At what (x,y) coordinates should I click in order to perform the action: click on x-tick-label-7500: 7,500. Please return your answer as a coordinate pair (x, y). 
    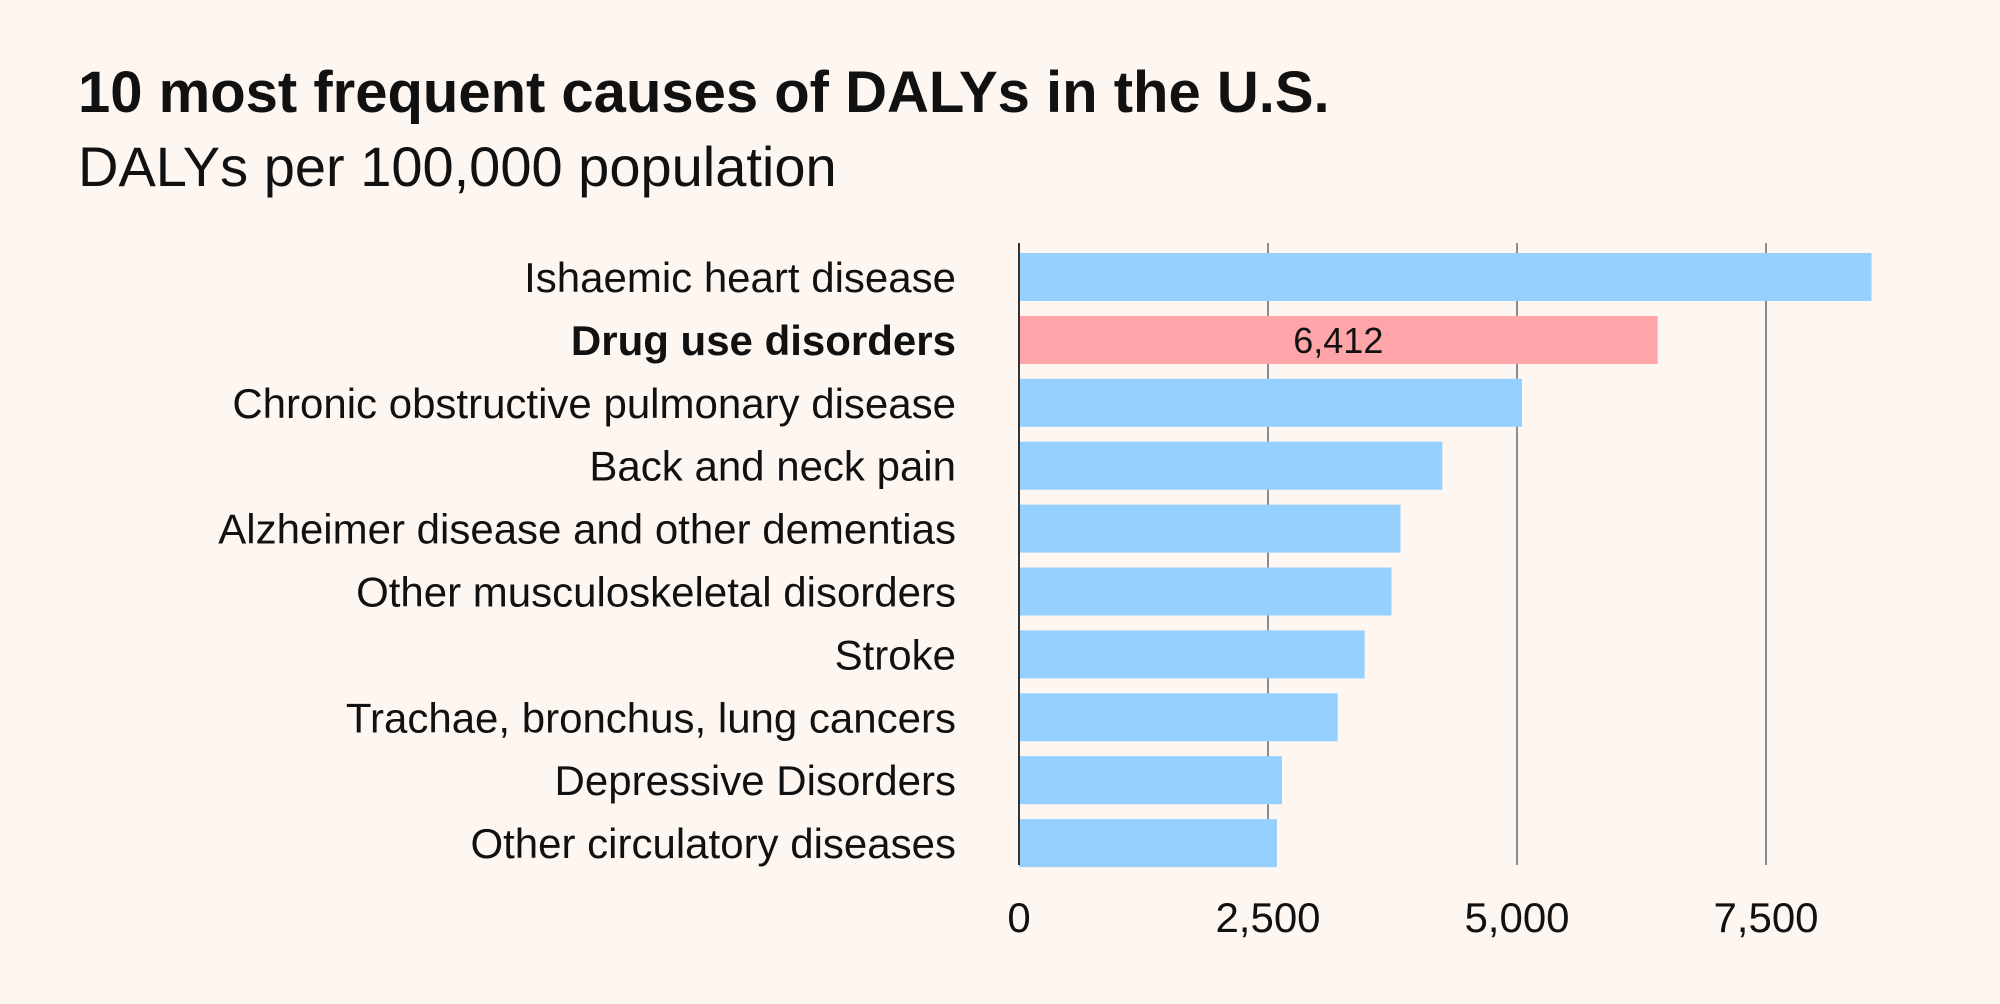
    Looking at the image, I should click on (1765, 917).